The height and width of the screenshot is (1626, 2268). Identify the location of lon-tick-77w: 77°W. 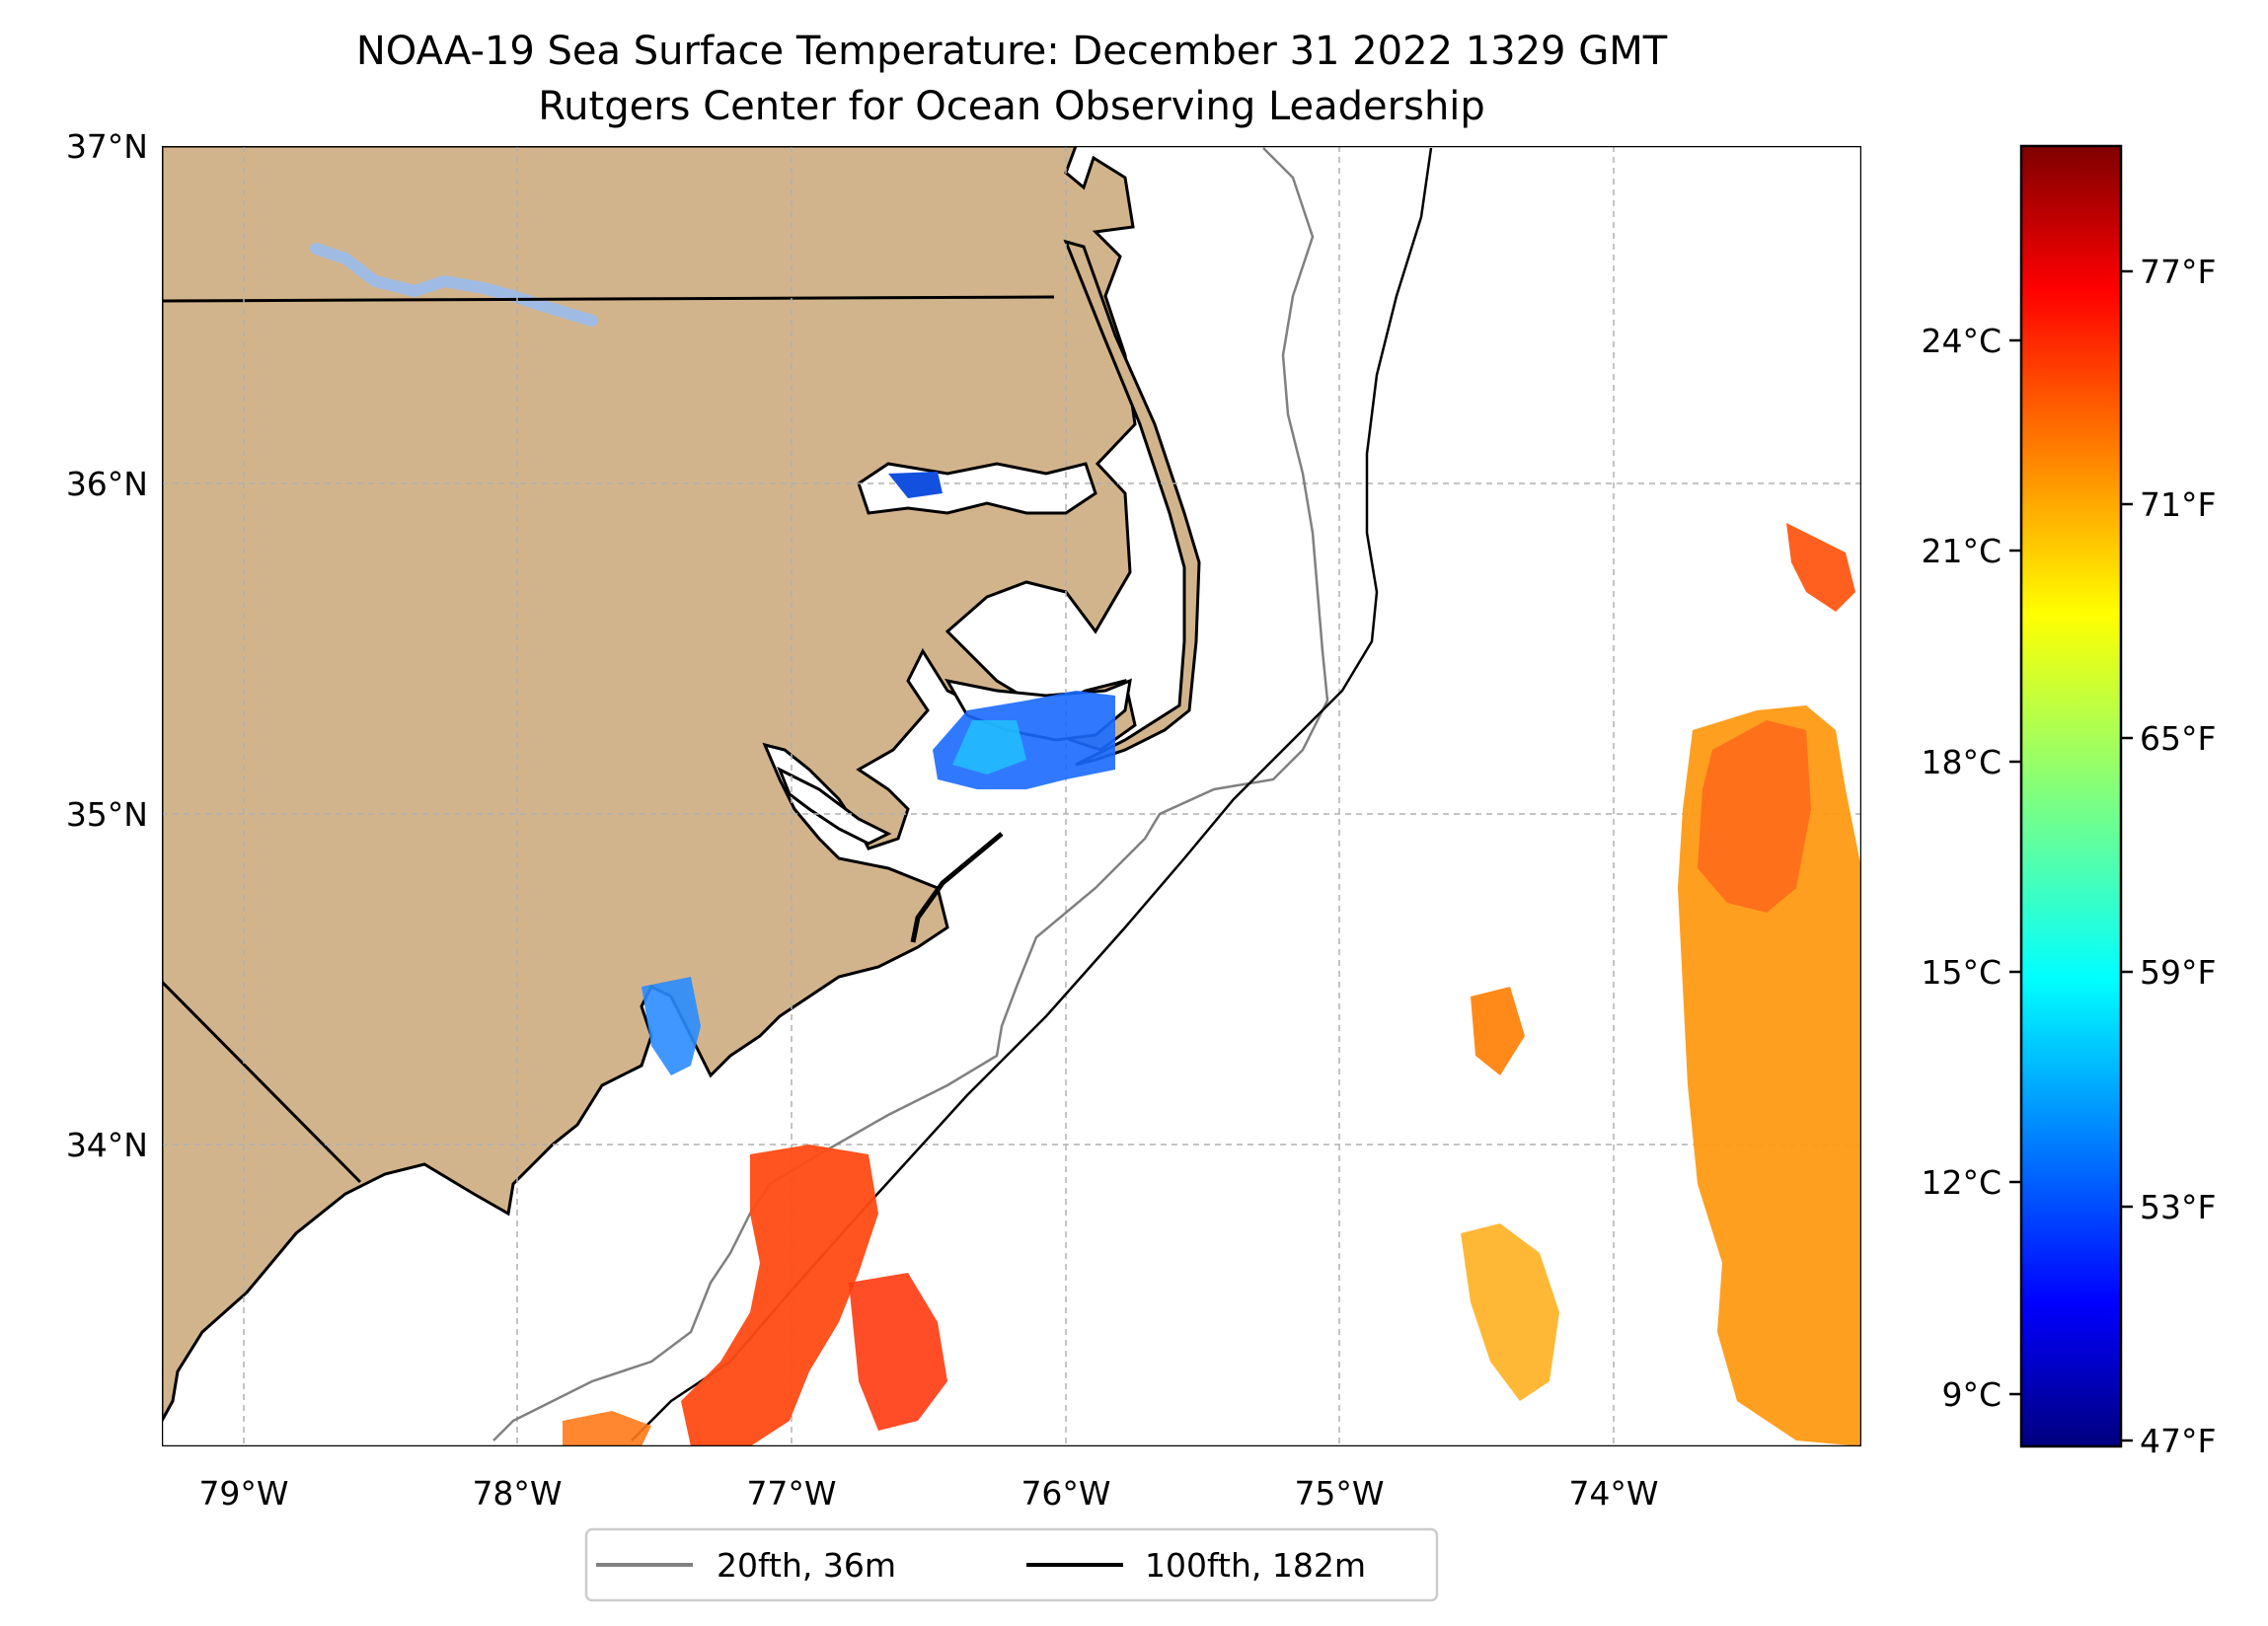
(791, 1493).